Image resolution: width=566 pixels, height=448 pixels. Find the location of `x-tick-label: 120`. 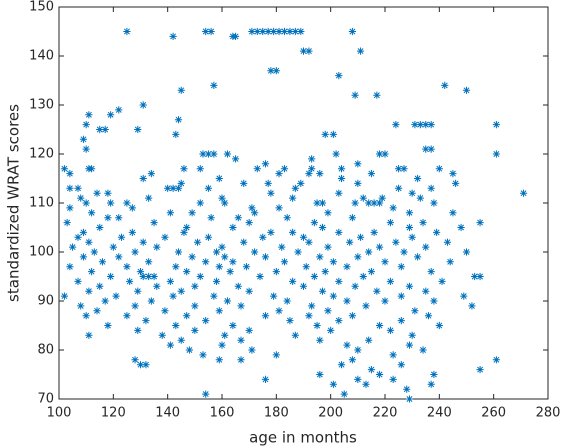

x-tick-label: 120 is located at coordinates (113, 413).